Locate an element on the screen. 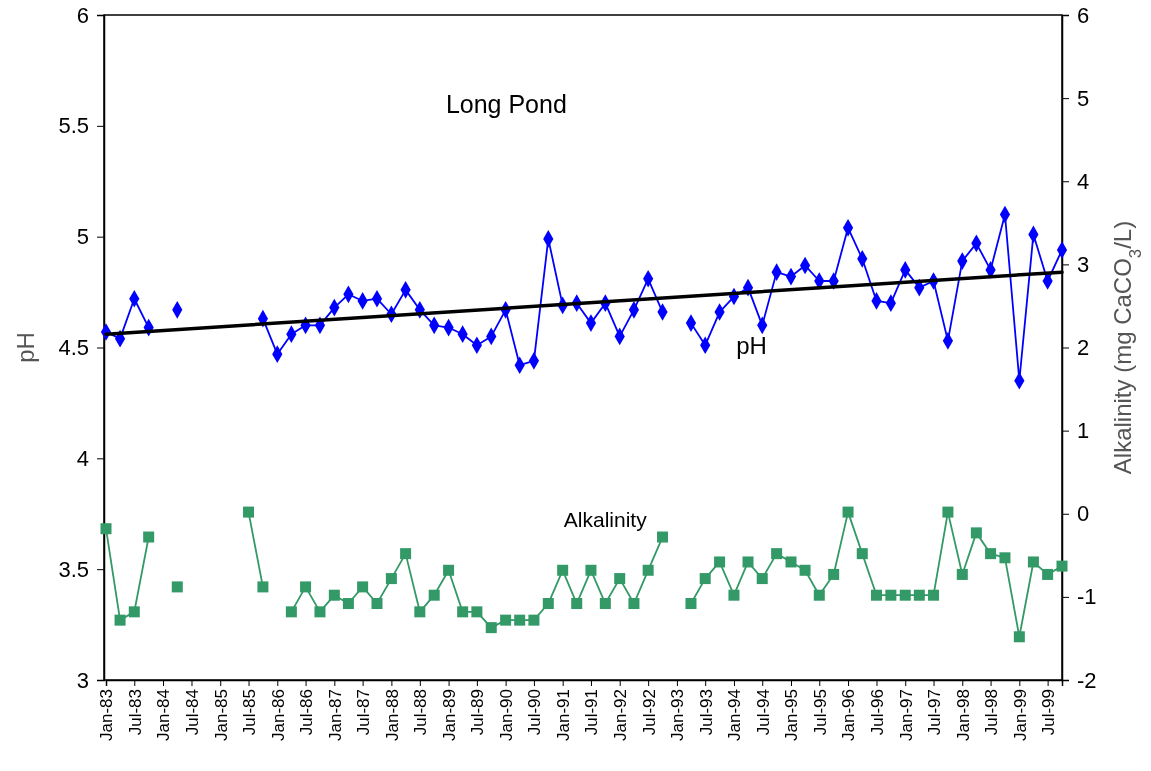  x-tick-label: Jan-95 is located at coordinates (792, 715).